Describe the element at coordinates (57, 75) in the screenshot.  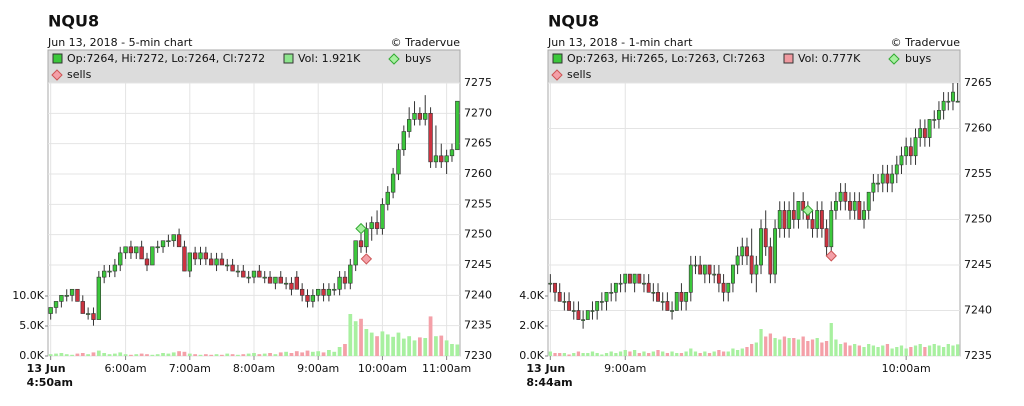
I see `legend-sells-marker` at that location.